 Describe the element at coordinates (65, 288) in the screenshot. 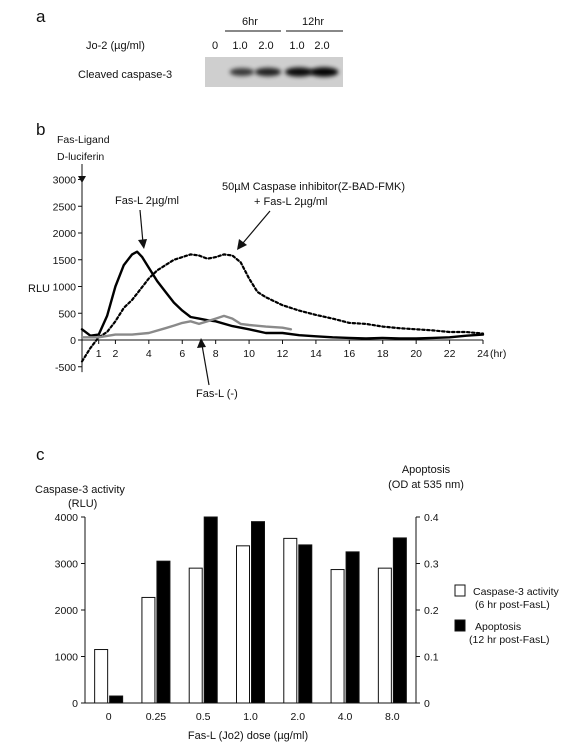

I see `y-tick-label: 1000` at that location.